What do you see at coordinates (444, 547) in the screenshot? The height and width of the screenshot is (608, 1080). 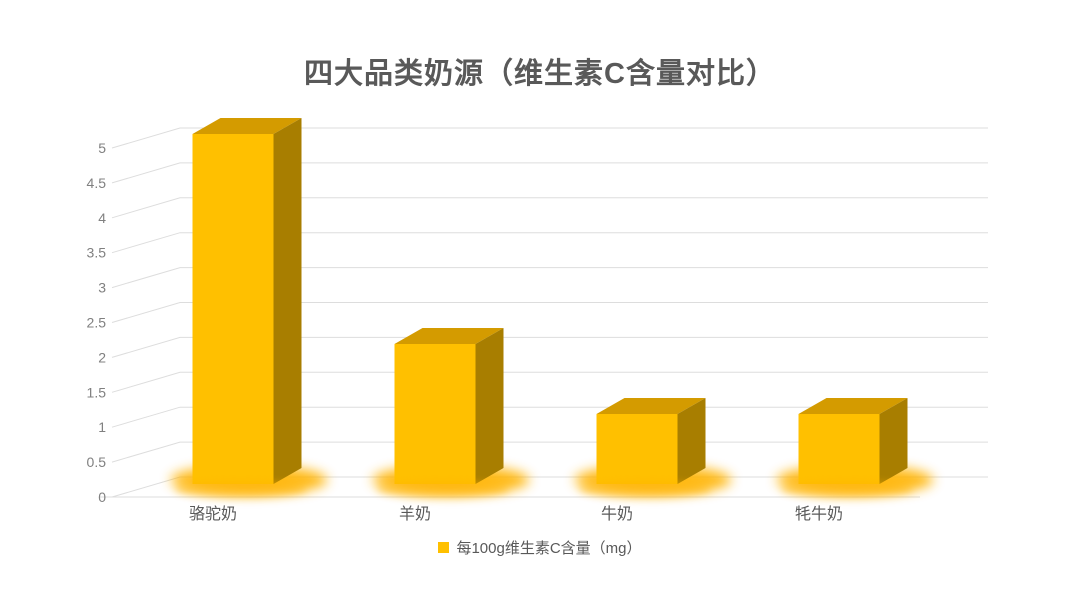 I see `legend-swatch` at bounding box center [444, 547].